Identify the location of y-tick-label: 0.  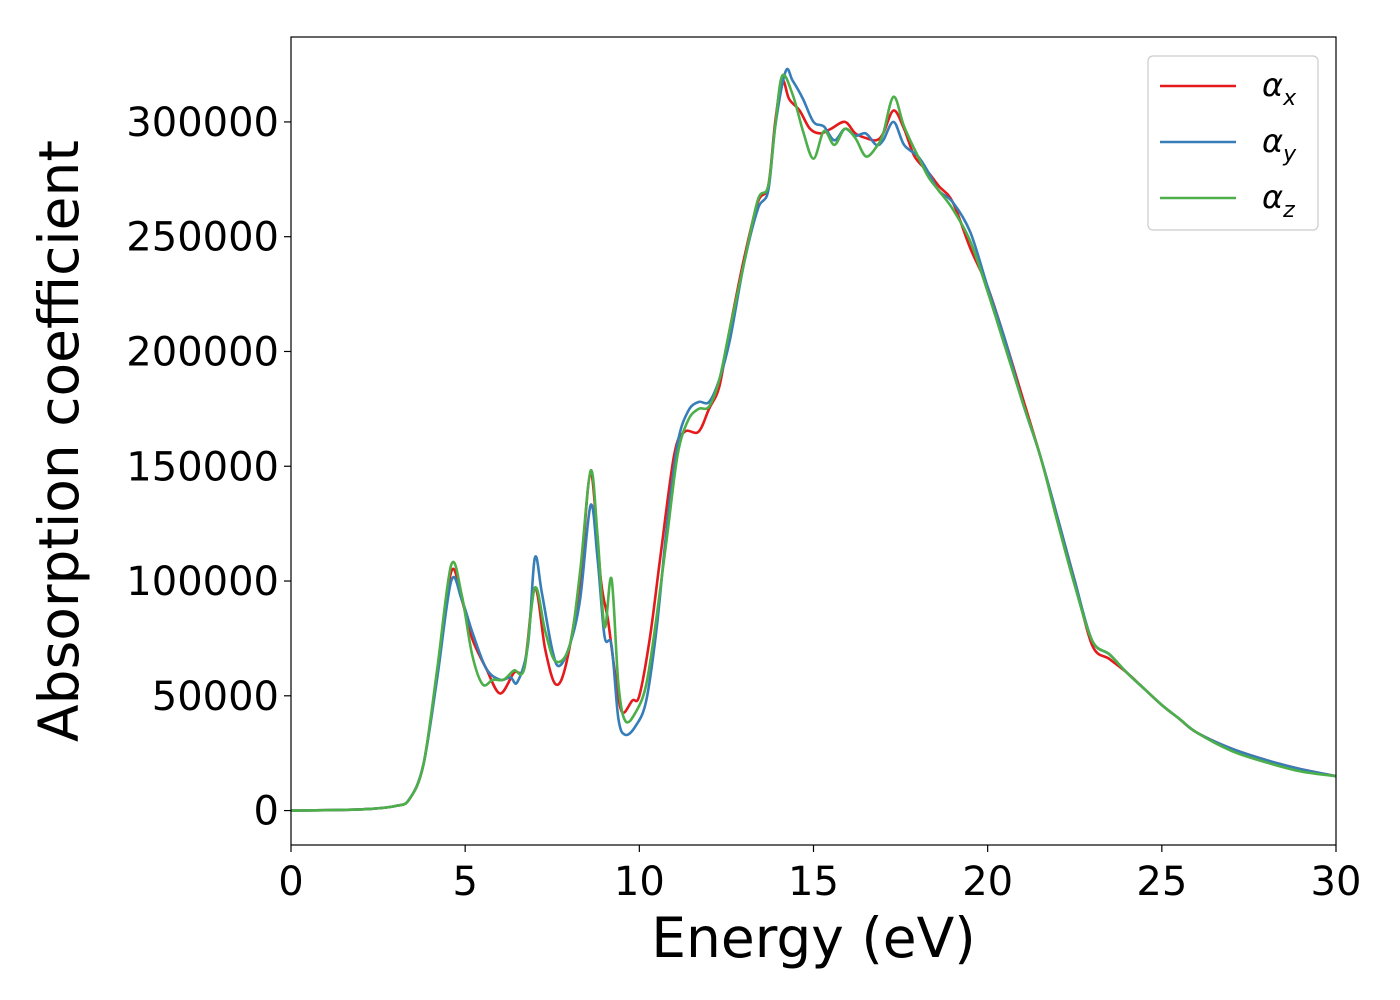
(266, 812).